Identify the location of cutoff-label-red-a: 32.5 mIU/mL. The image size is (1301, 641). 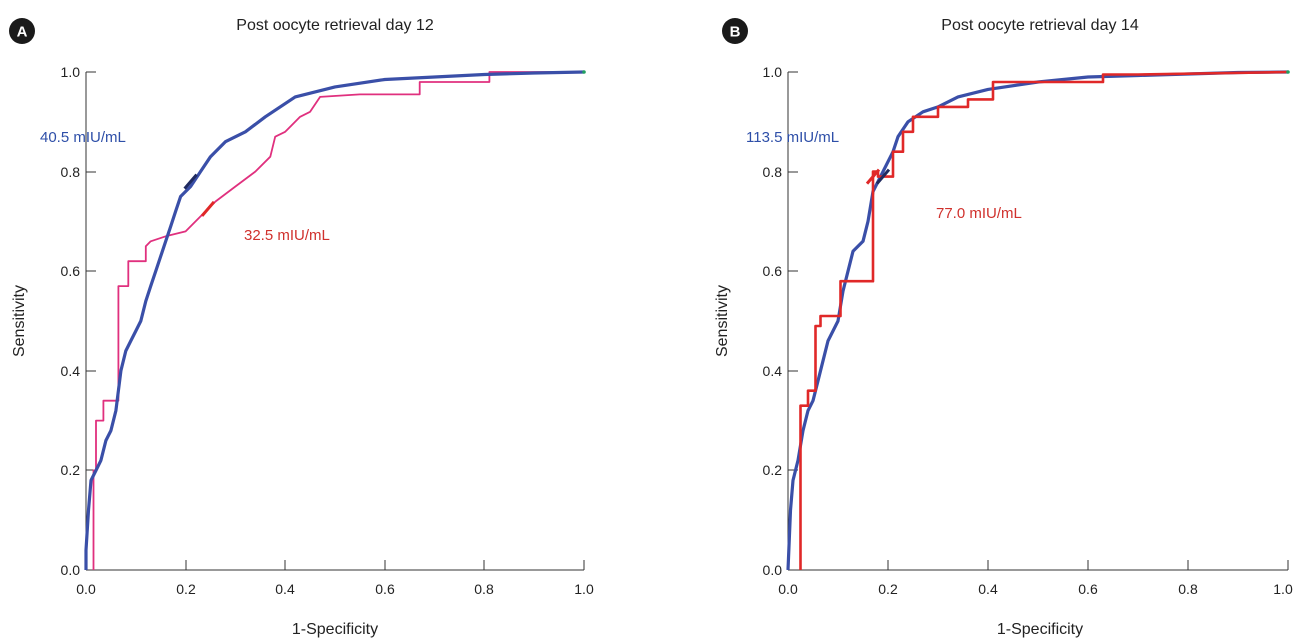
(287, 235).